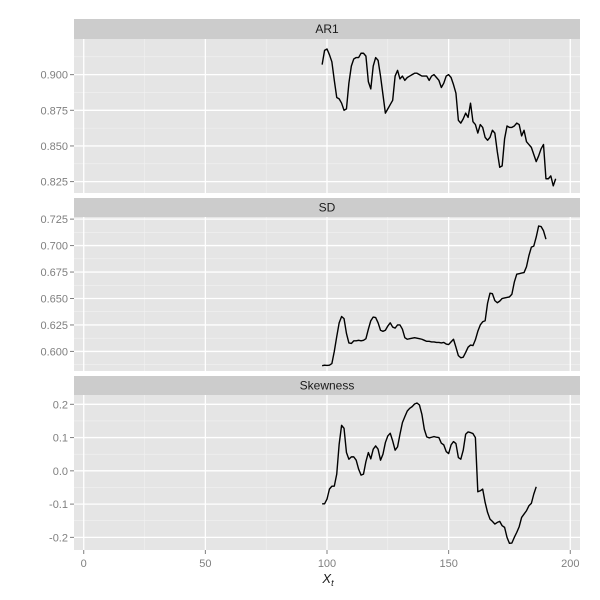 The width and height of the screenshot is (600, 600). What do you see at coordinates (58, 538) in the screenshot?
I see `y-tick-label: -0.2` at bounding box center [58, 538].